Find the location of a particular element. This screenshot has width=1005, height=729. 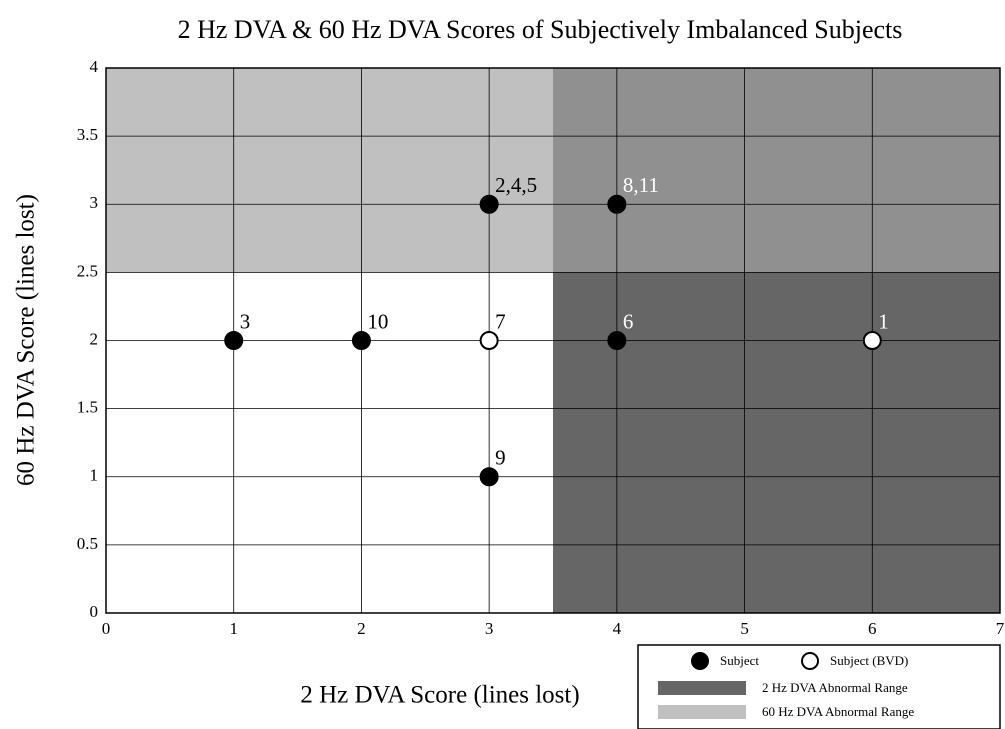

point-label: 10 is located at coordinates (377, 321).